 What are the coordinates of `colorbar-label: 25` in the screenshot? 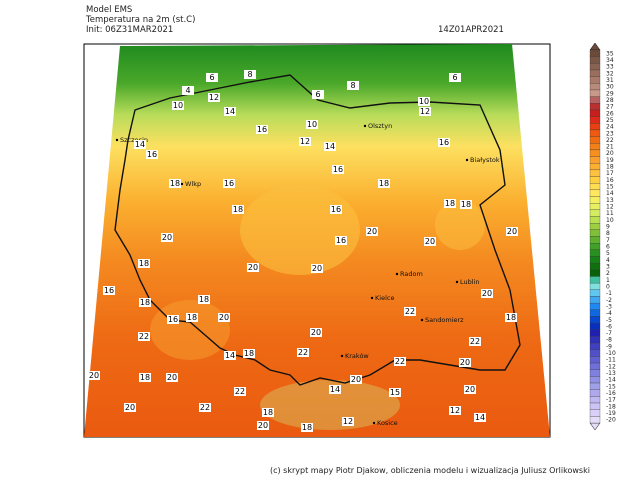 It's located at (610, 120).